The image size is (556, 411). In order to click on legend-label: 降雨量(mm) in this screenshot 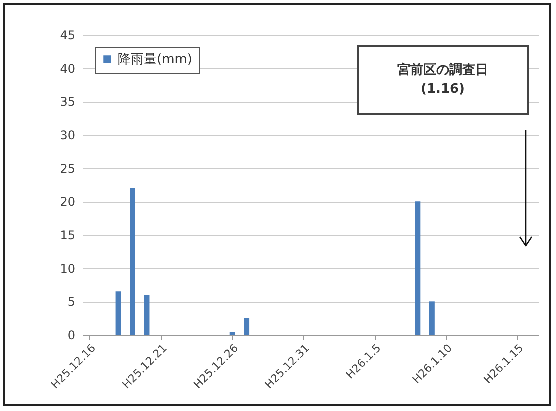, I will do `click(155, 60)`.